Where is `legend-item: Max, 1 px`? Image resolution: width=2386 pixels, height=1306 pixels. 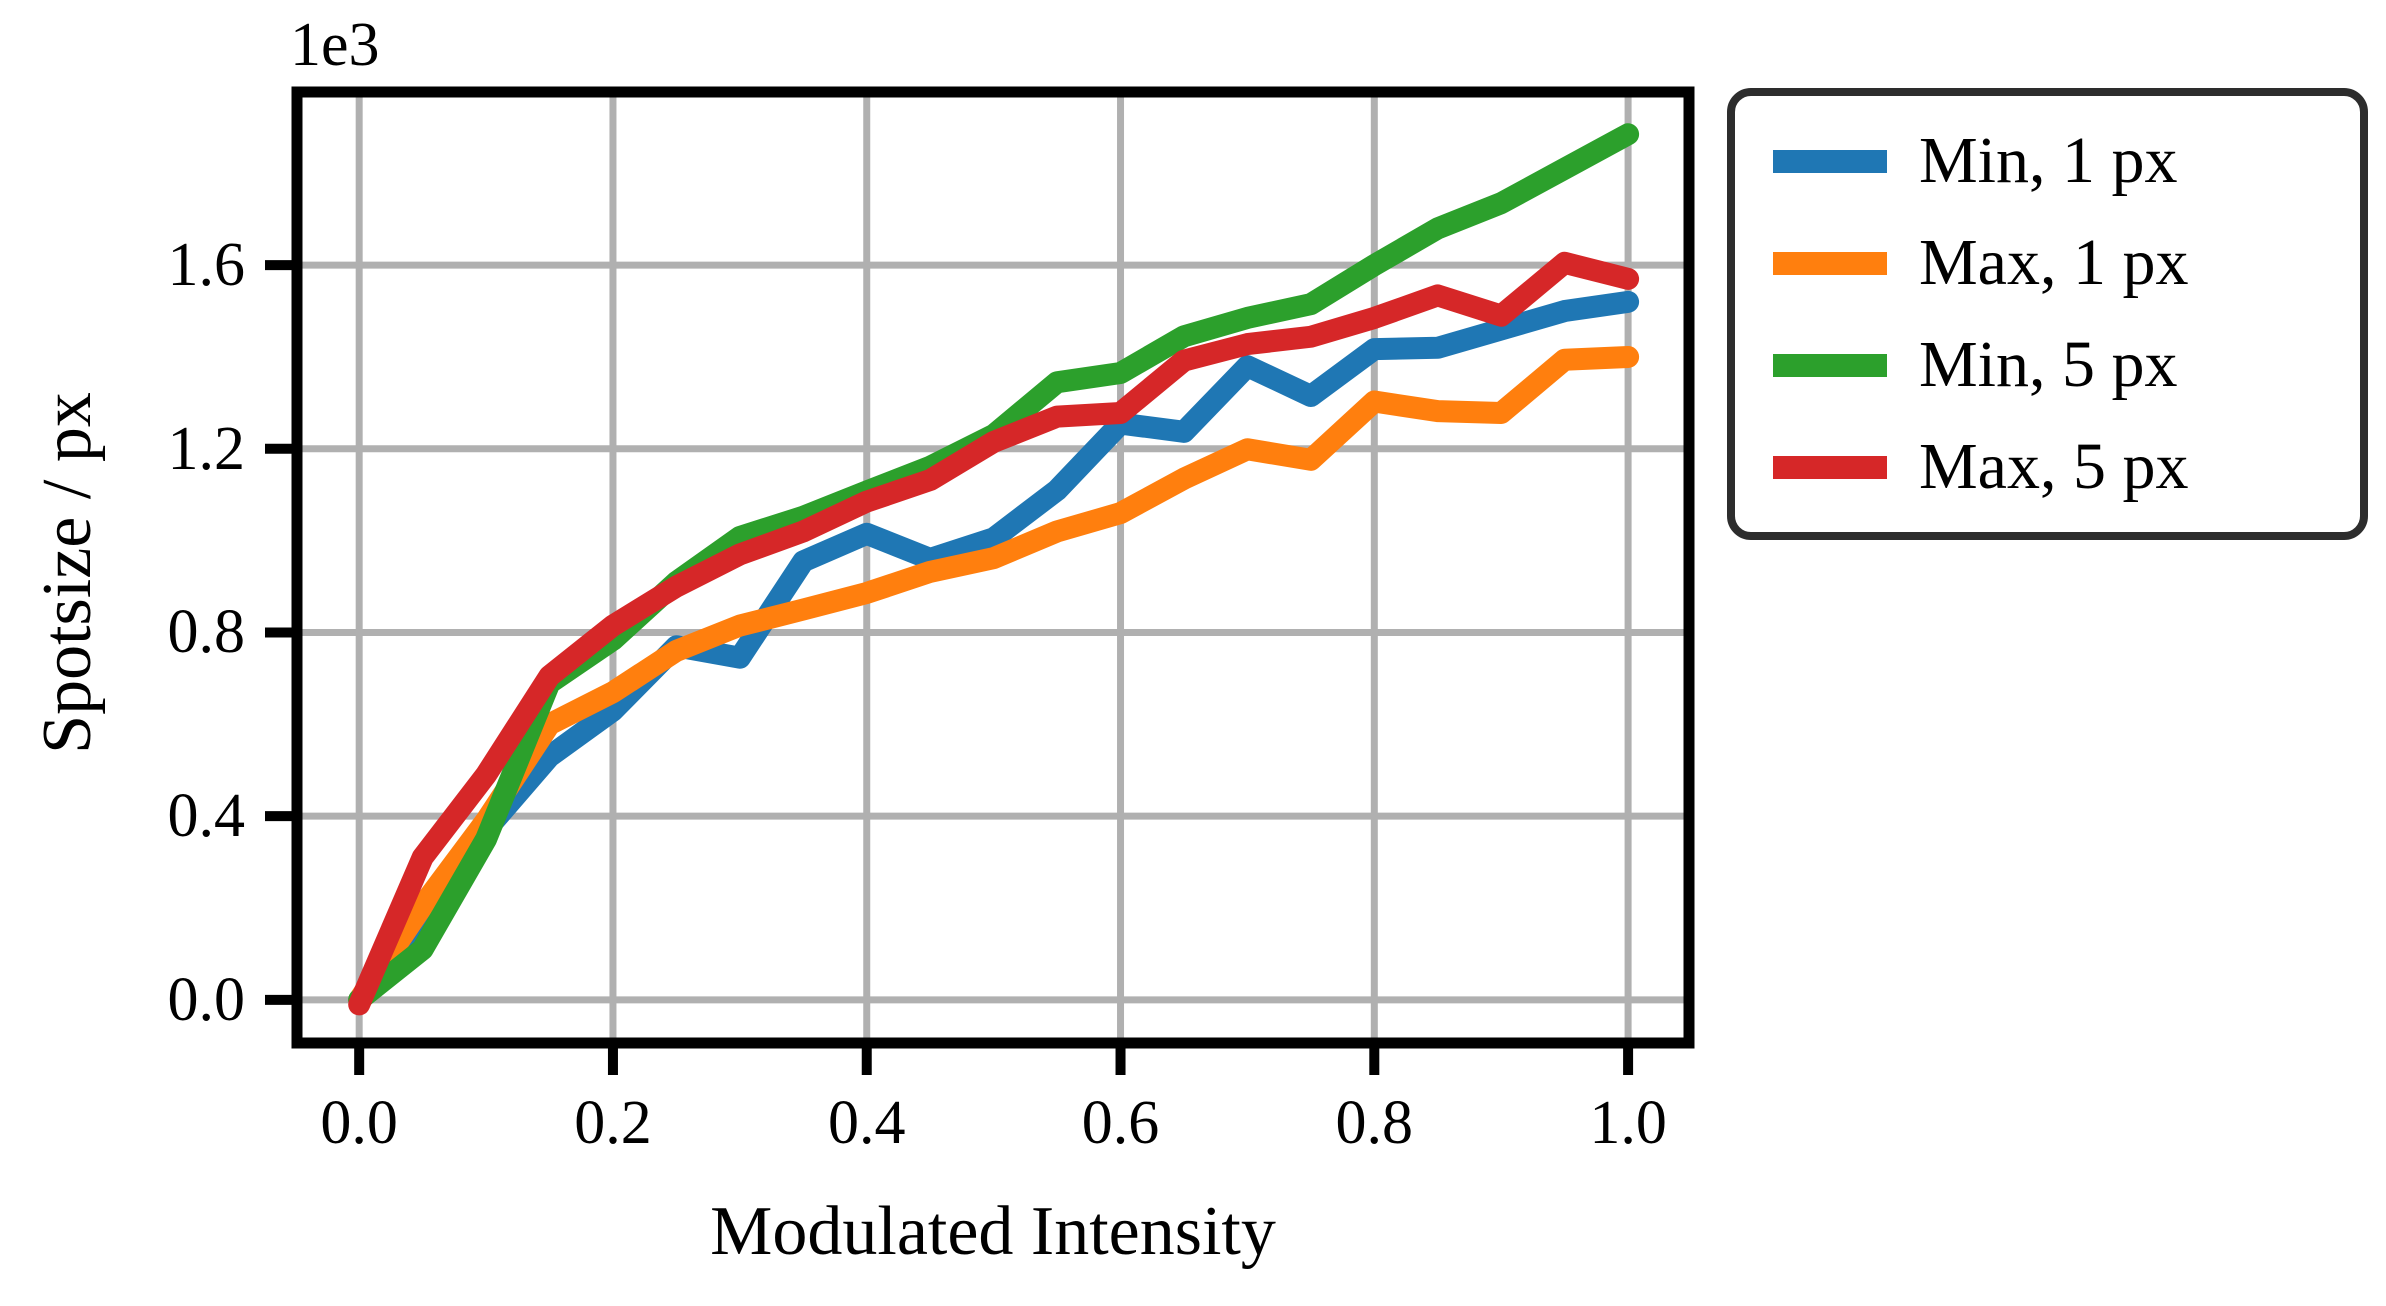
legend-item: Max, 1 px is located at coordinates (2047, 263).